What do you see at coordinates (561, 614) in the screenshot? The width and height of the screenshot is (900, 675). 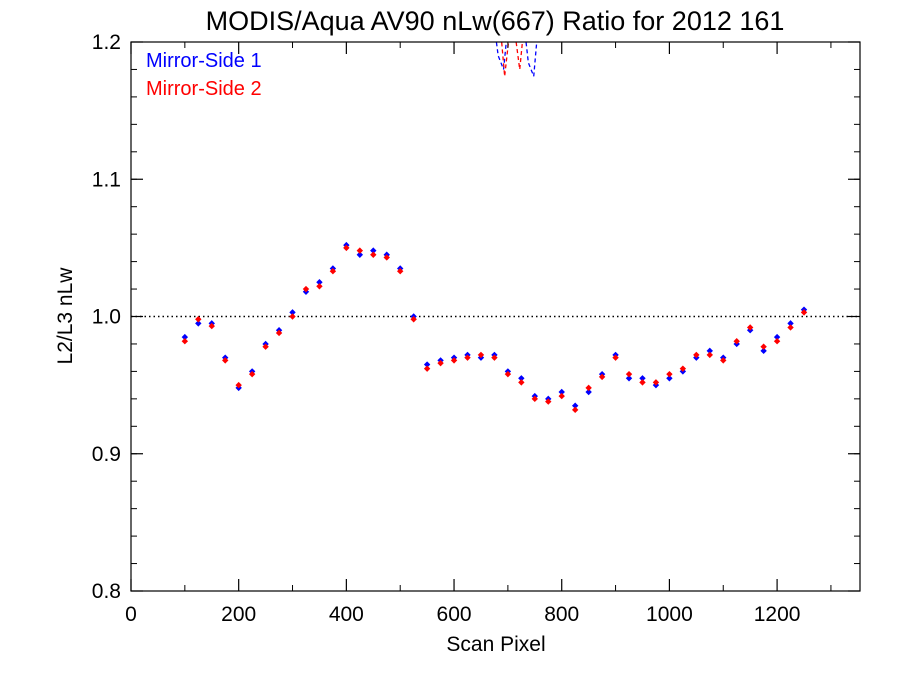 I see `x-tick-label: 800` at bounding box center [561, 614].